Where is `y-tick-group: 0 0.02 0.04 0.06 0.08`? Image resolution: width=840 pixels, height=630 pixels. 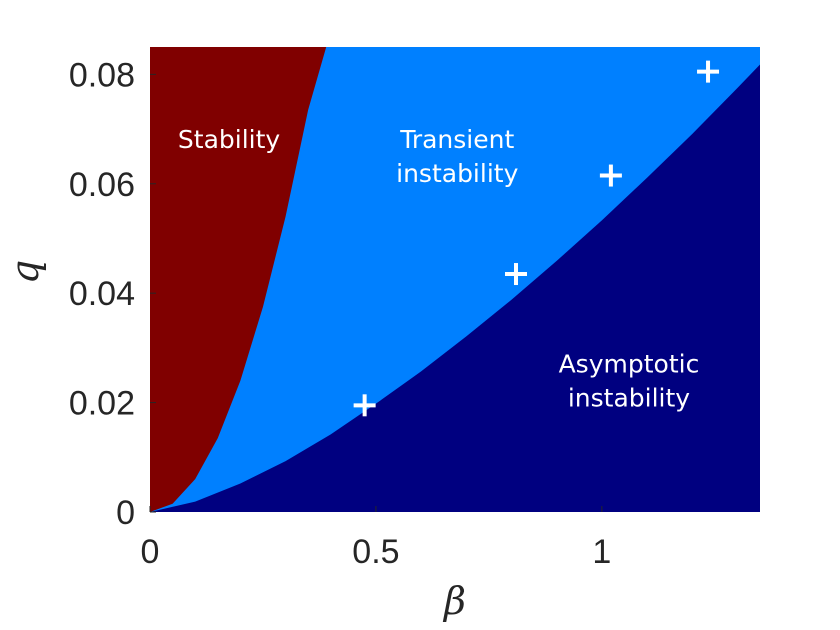 y-tick-group: 0 0.02 0.04 0.06 0.08 is located at coordinates (112, 294).